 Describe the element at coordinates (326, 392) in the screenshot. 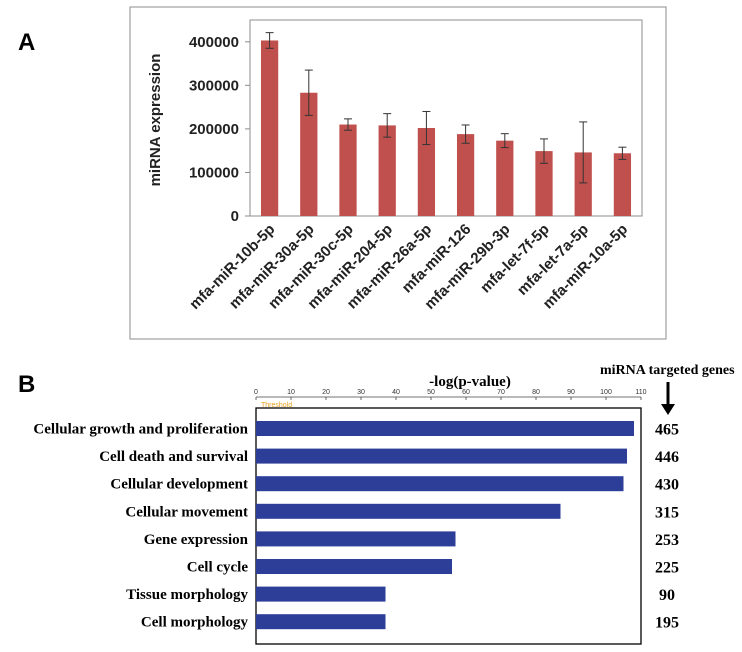

I see `b-x-tick-label: 20` at that location.